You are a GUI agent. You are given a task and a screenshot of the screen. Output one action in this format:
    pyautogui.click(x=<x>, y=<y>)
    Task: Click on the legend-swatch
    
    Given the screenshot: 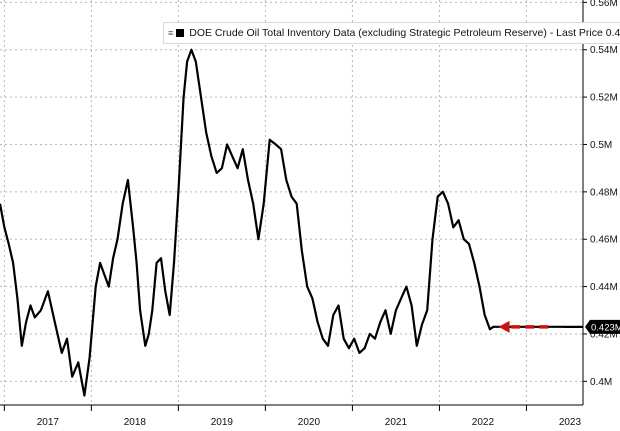 What is the action you would take?
    pyautogui.click(x=180, y=33)
    